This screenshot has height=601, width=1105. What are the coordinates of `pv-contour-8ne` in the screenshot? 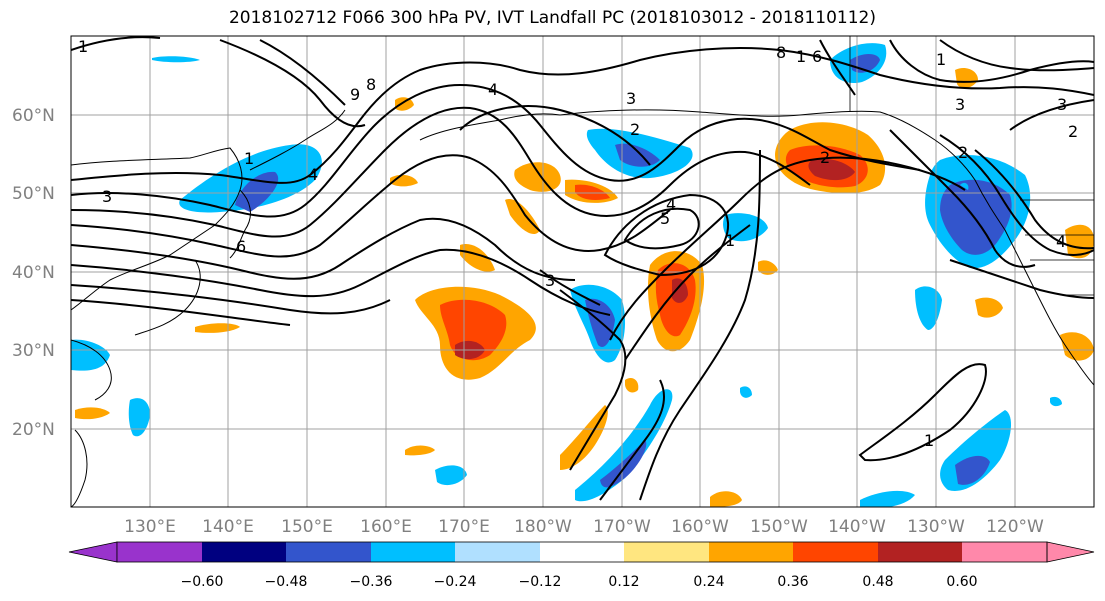 It's located at (837, 67).